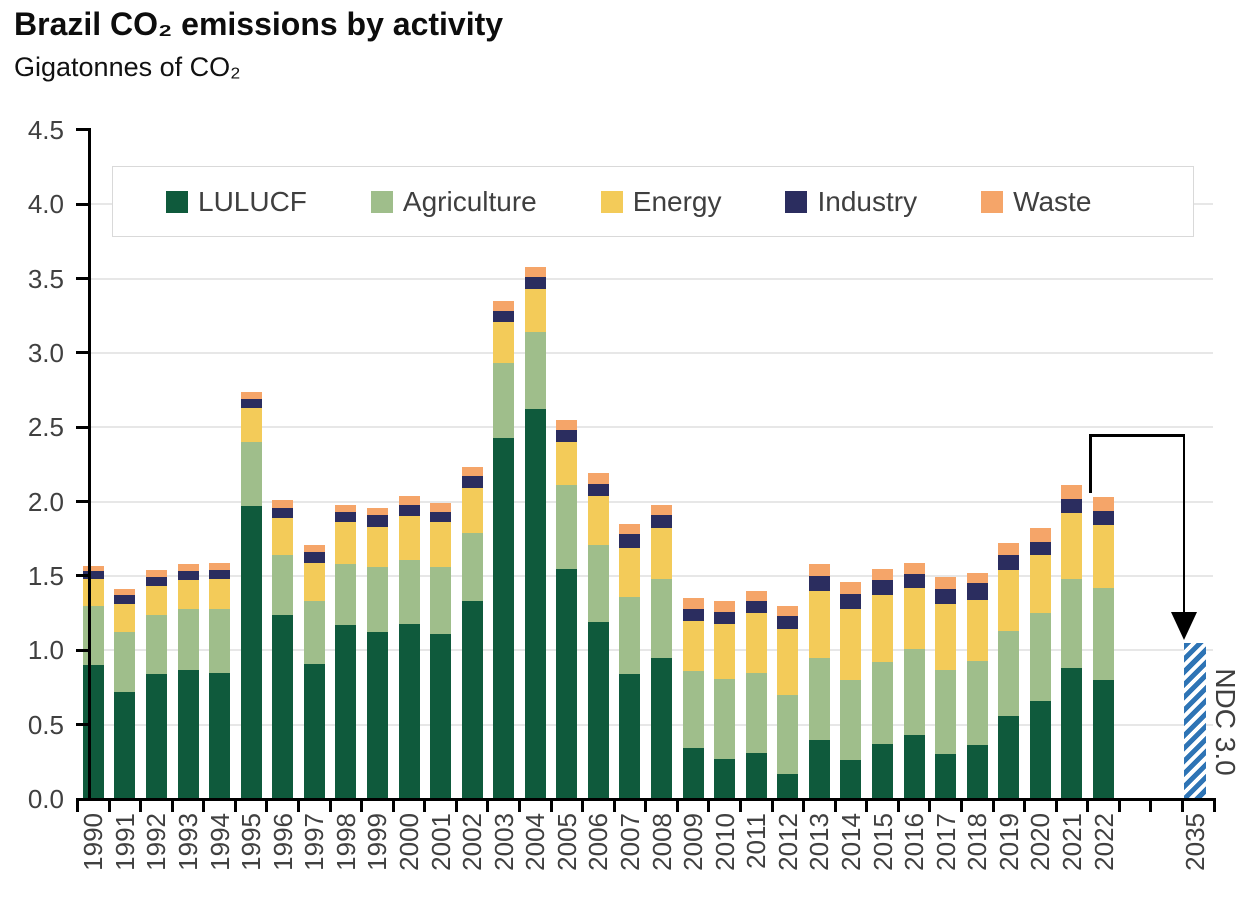 This screenshot has height=897, width=1246. What do you see at coordinates (756, 712) in the screenshot?
I see `bar-segment-agriculture-2011` at bounding box center [756, 712].